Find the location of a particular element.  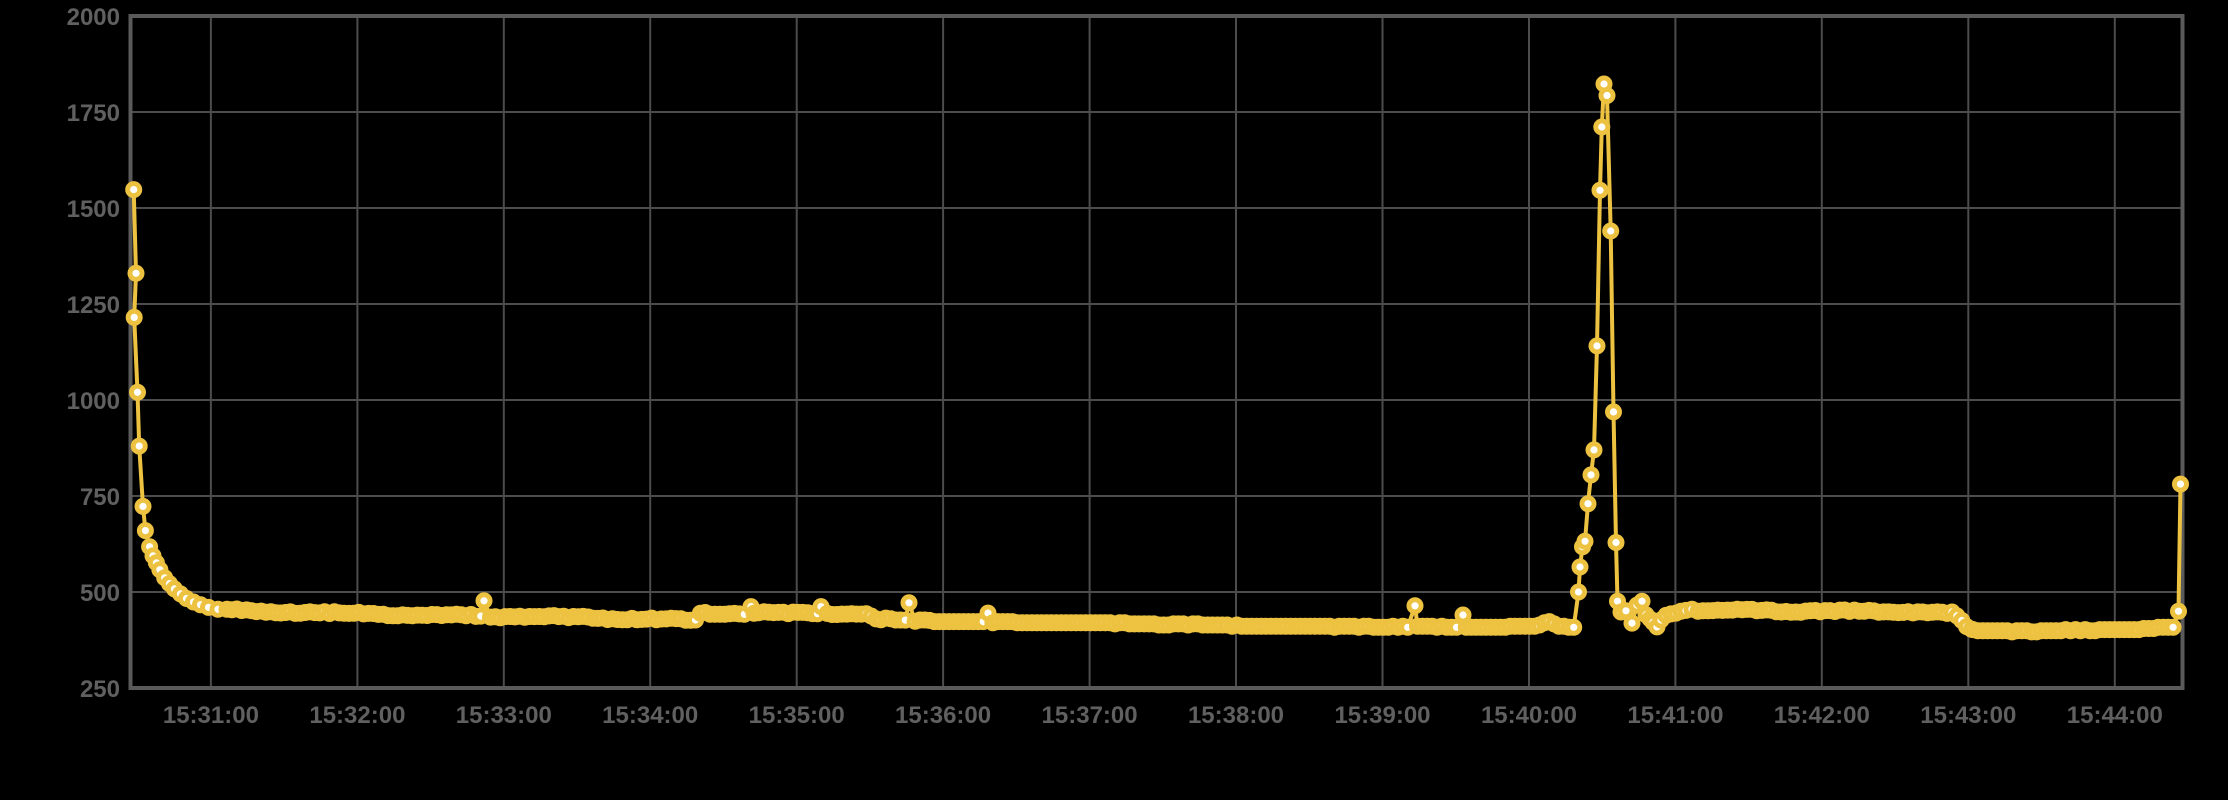

svg-text: 2000 is located at coordinates (93, 17).